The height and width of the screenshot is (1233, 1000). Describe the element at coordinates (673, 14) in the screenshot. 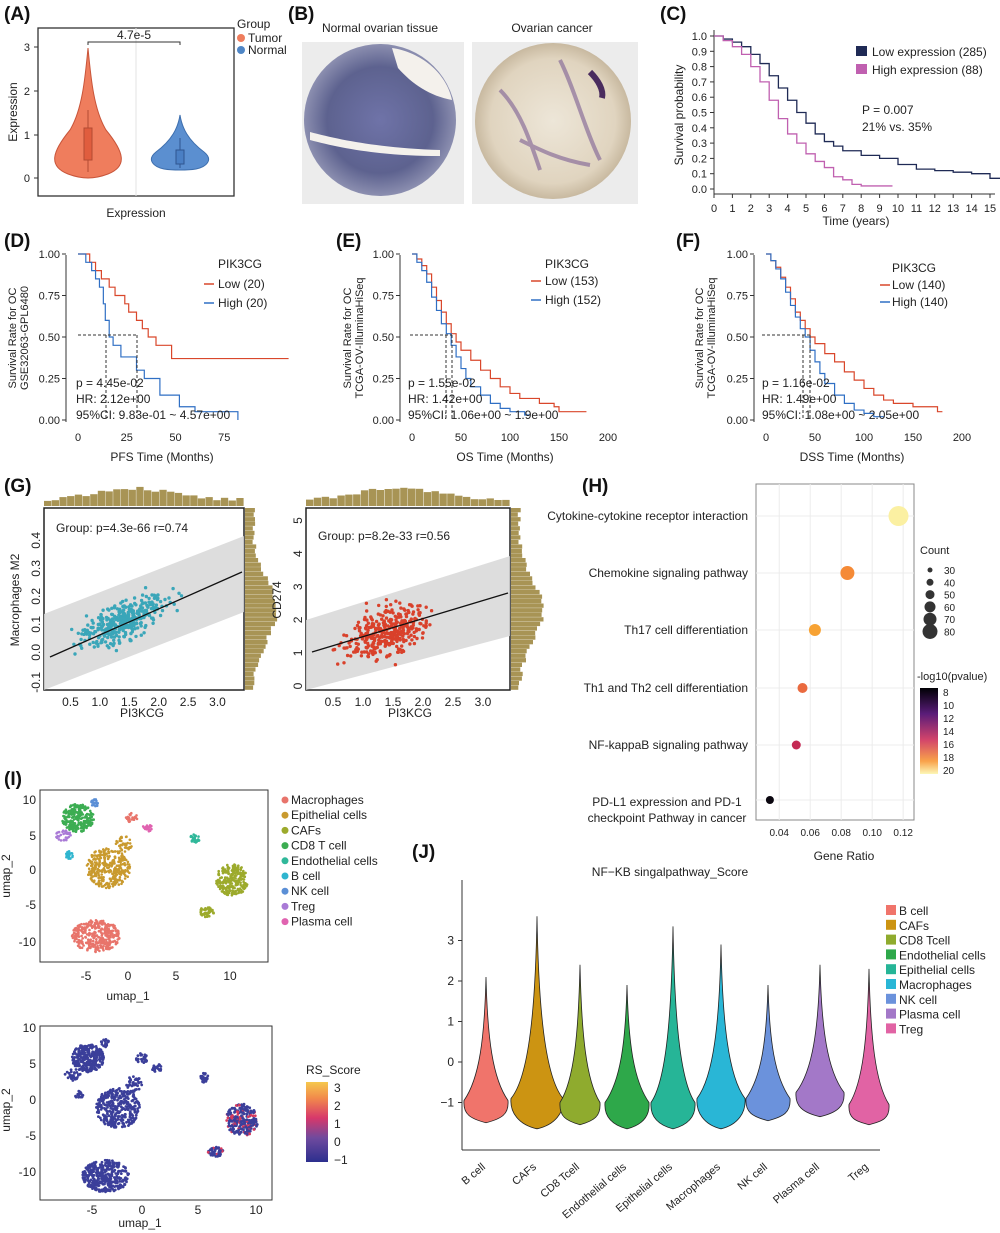

I see `panel-label-c: (C)` at that location.